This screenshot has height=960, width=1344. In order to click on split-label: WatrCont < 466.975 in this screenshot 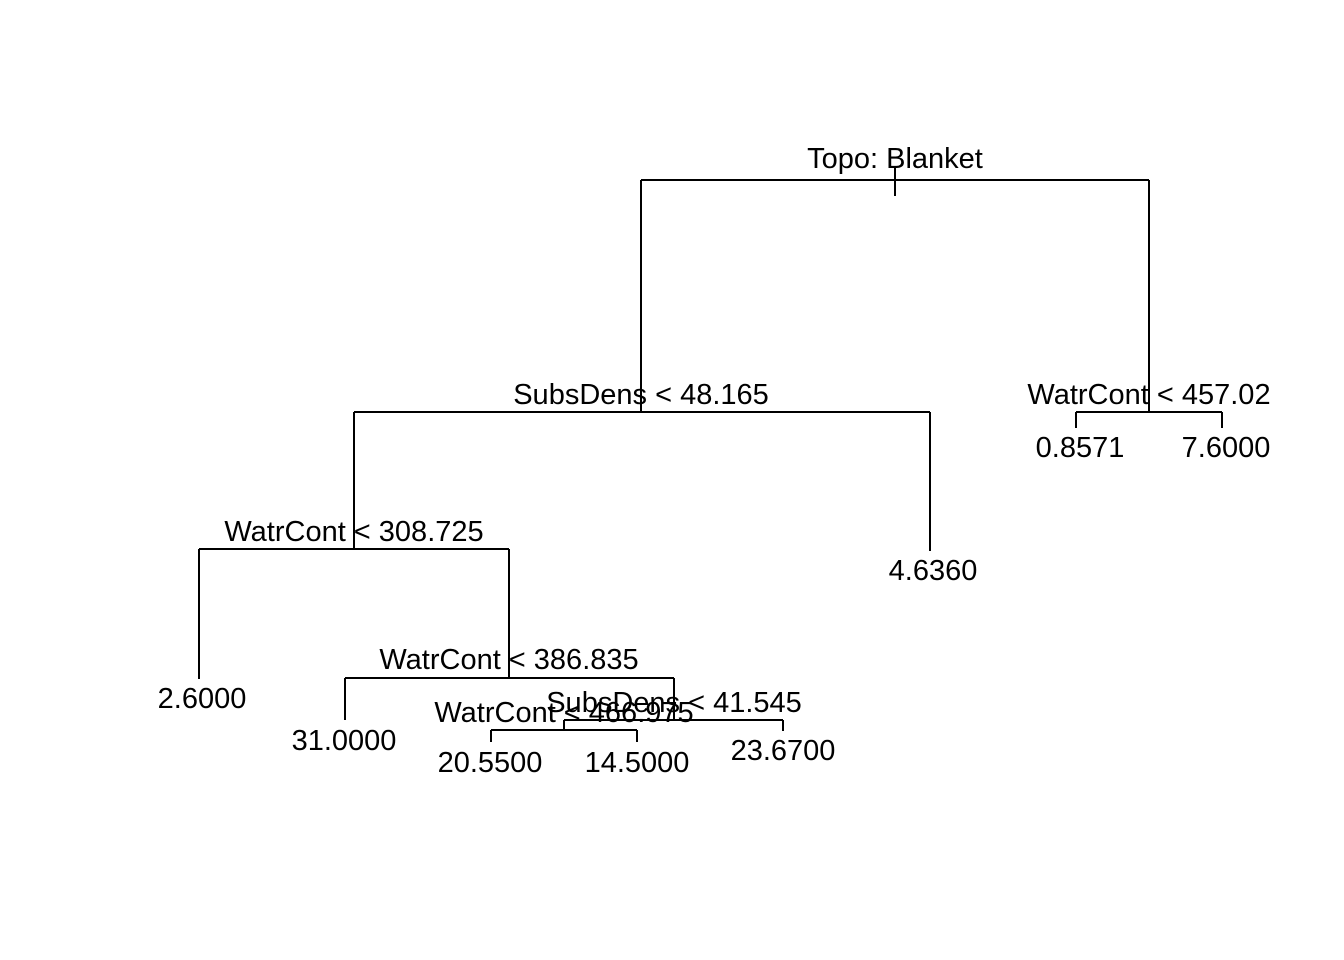, I will do `click(563, 713)`.